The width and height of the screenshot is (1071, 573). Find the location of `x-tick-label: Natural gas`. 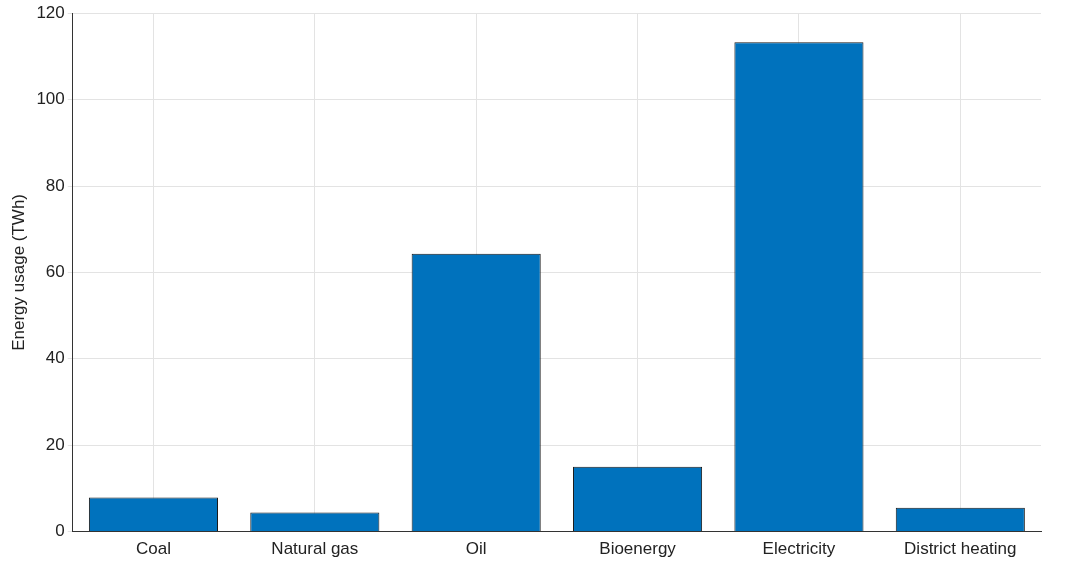

x-tick-label: Natural gas is located at coordinates (315, 549).